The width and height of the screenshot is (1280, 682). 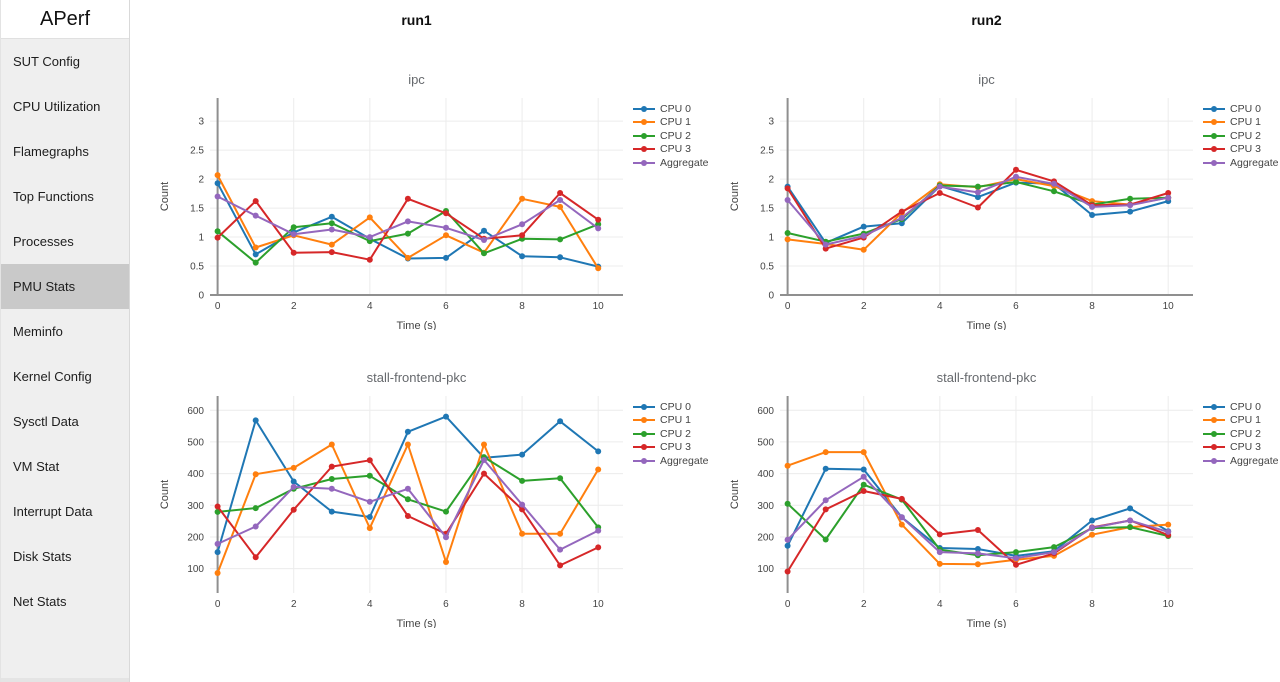 I want to click on sidebar-item-pmu-stats: PMU Stats, so click(x=65, y=286).